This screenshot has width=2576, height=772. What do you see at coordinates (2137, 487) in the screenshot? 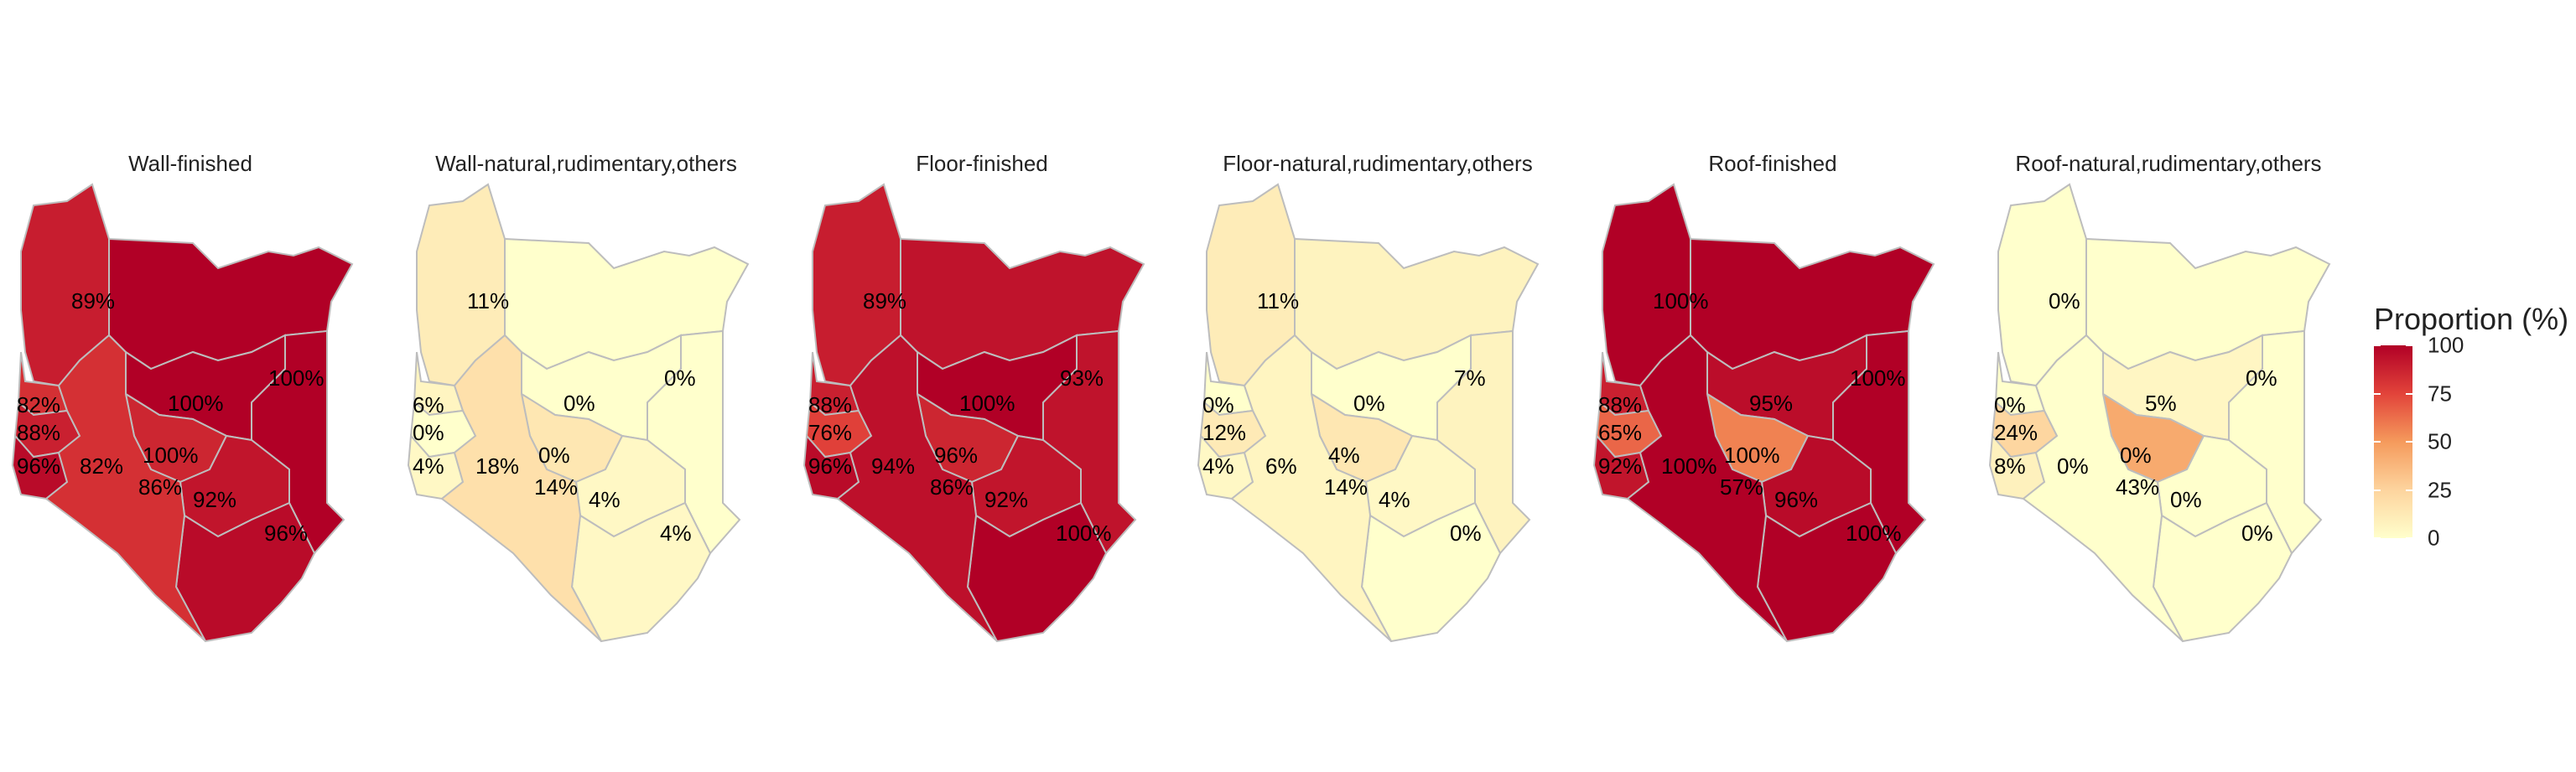
I see `region-value-label: 43%` at bounding box center [2137, 487].